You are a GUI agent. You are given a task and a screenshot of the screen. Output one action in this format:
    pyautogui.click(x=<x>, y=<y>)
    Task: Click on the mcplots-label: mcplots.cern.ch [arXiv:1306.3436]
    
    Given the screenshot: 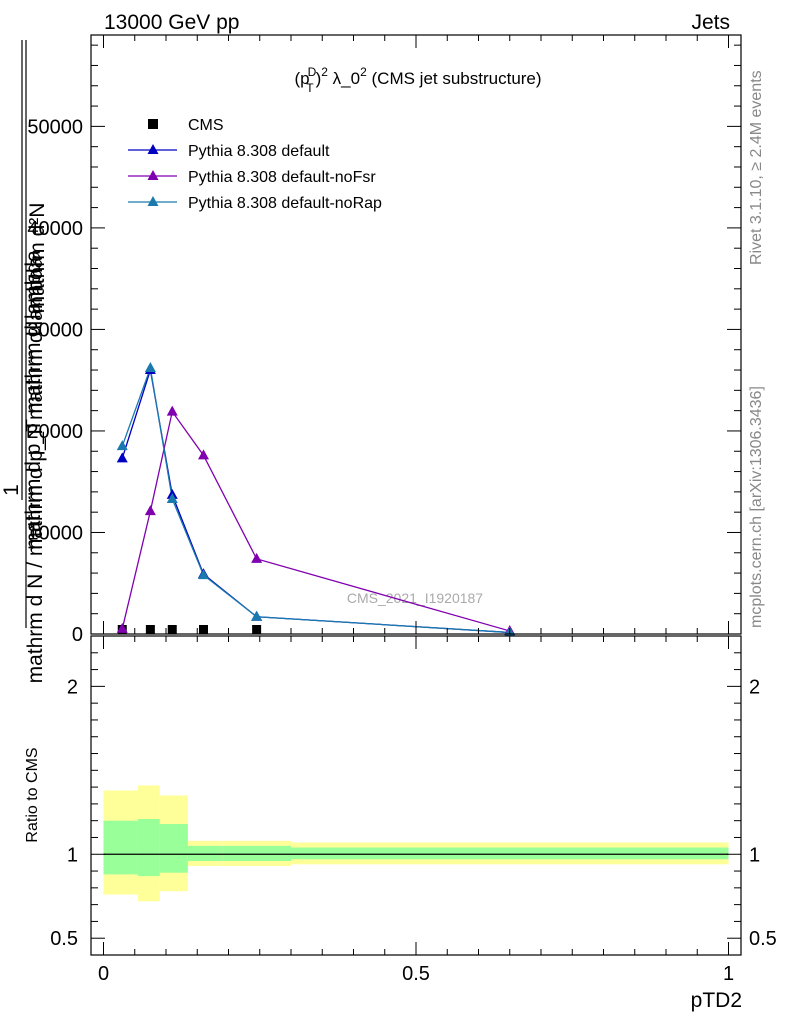 What is the action you would take?
    pyautogui.click(x=756, y=507)
    